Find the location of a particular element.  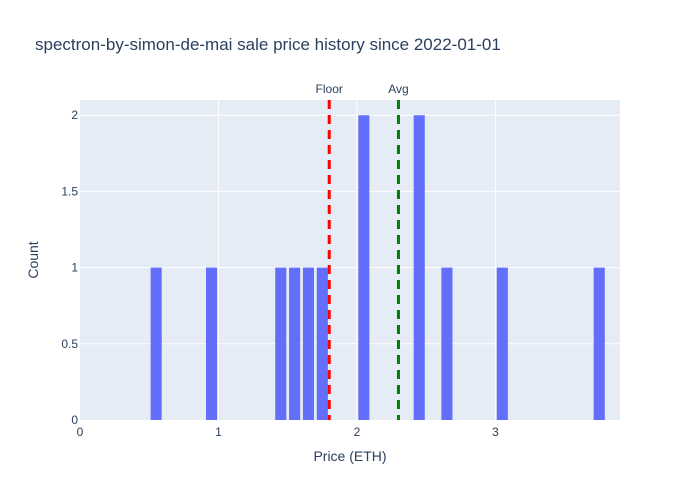

y-axis-ticks: 0 0.5 1 1.5 2 is located at coordinates (69, 267).